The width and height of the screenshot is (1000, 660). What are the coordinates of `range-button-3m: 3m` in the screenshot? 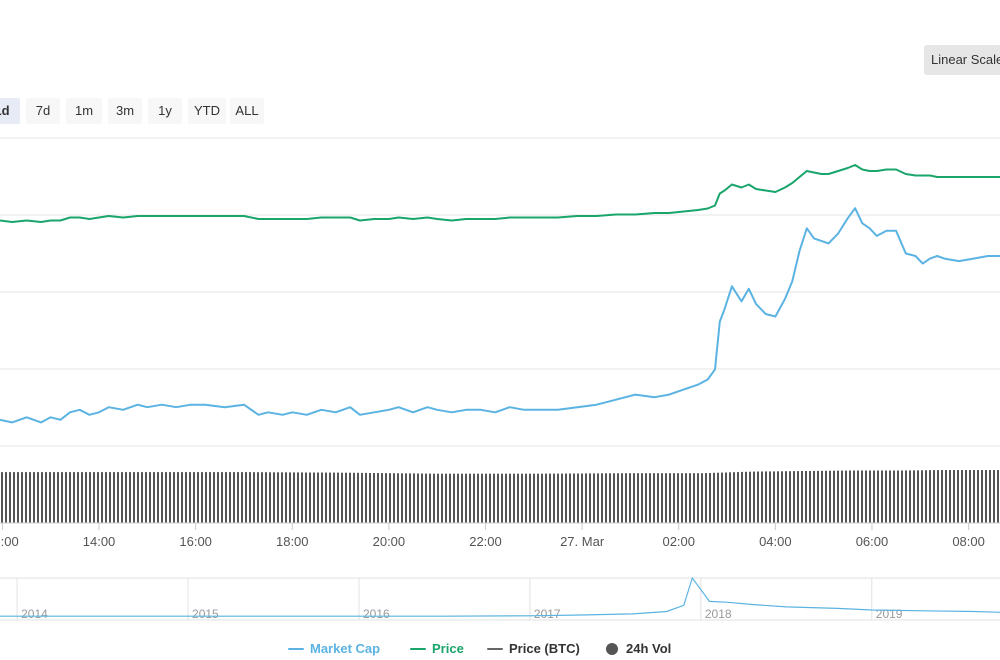 It's located at (125, 111).